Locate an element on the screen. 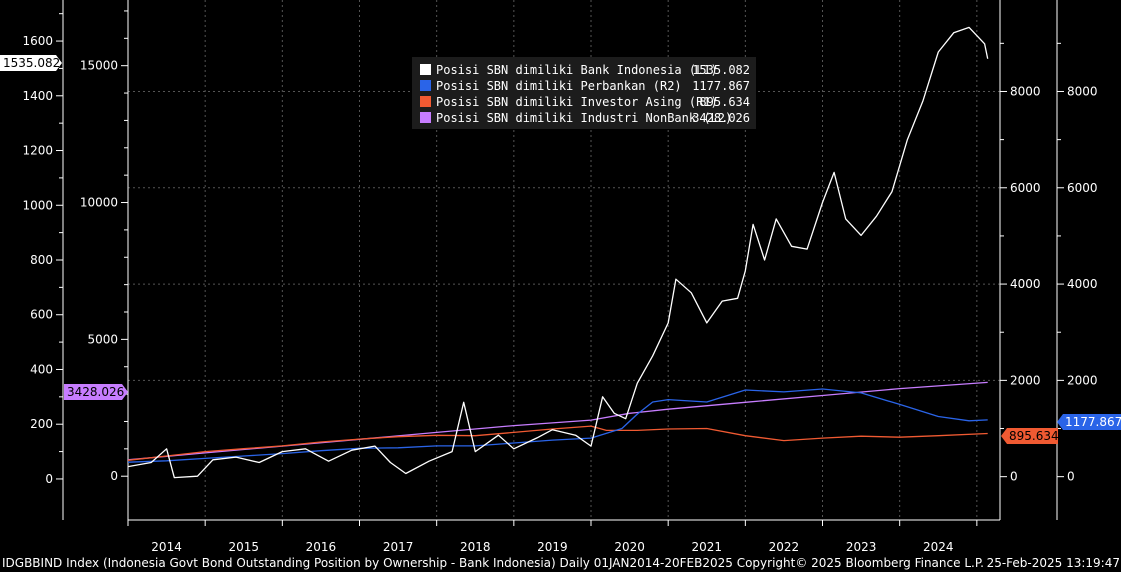 The image size is (1121, 572). left-outer-tick-label: 0 is located at coordinates (49, 479).